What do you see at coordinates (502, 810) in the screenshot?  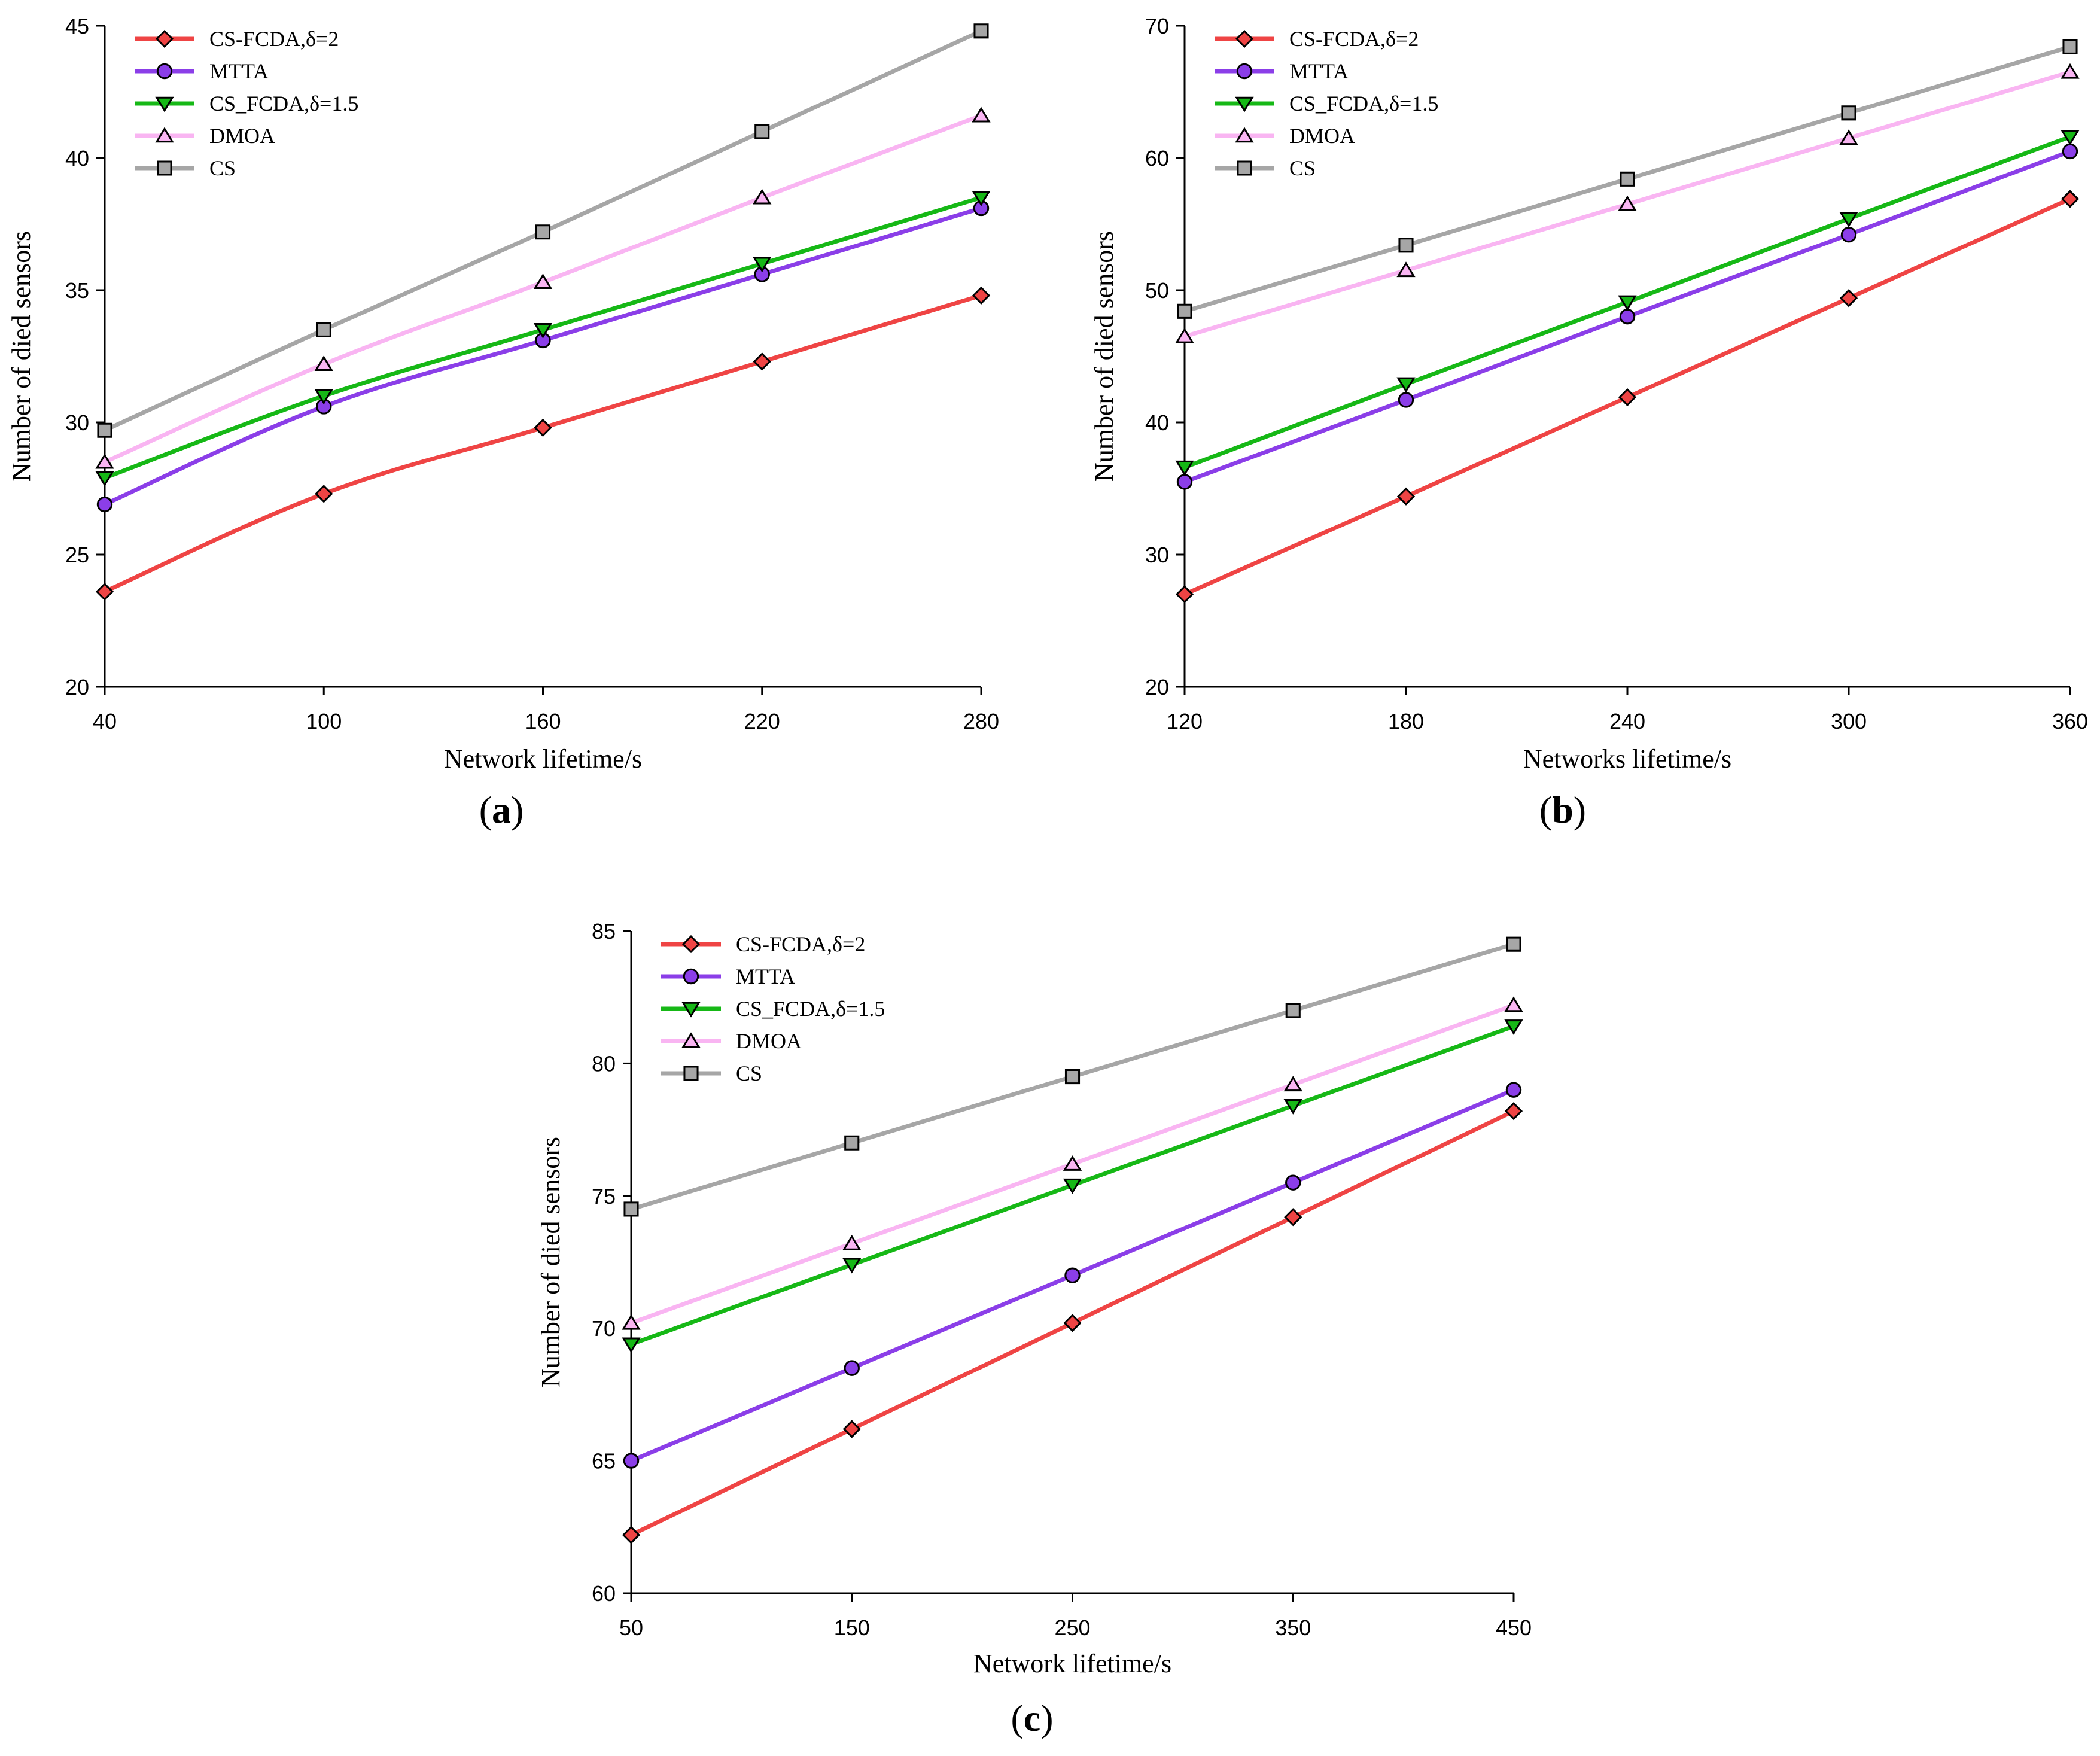 I see `panel-label: (a)` at bounding box center [502, 810].